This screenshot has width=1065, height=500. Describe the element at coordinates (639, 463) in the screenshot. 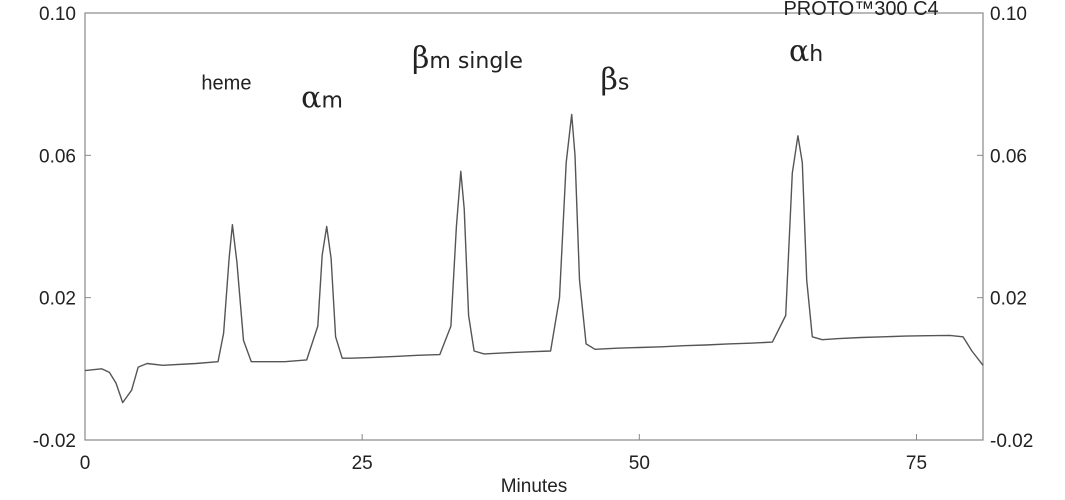

I see `x-tick-label: 50` at that location.